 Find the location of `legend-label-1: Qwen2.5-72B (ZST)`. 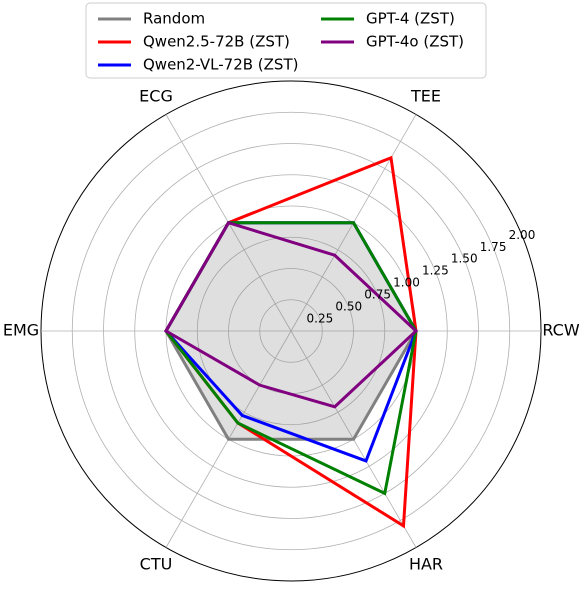

legend-label-1: Qwen2.5-72B (ZST) is located at coordinates (216, 42).